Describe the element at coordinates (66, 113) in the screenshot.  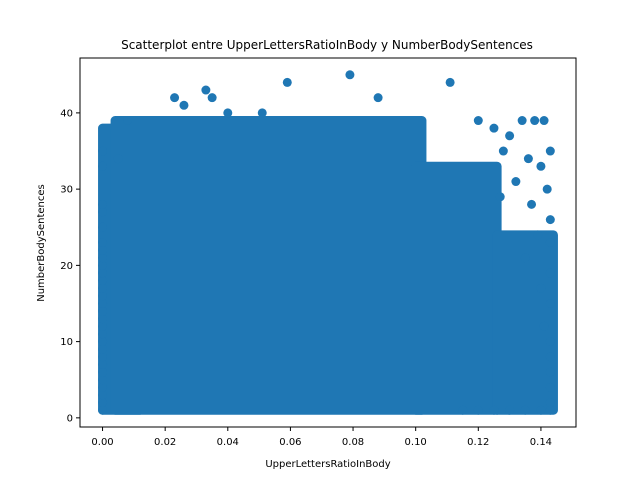
I see `y-tick-label: 40` at that location.